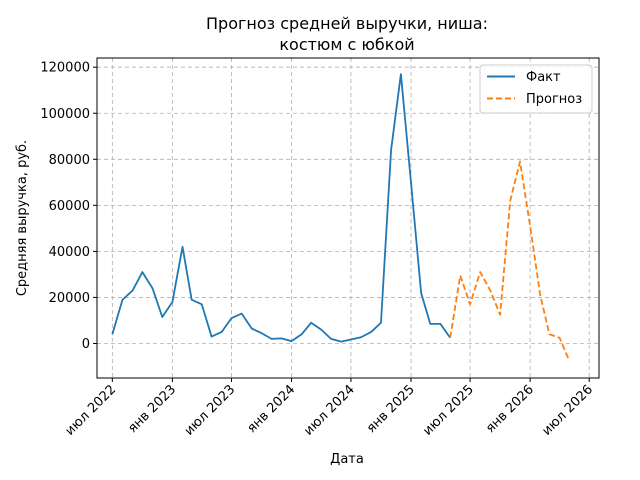 The height and width of the screenshot is (480, 640). Describe the element at coordinates (69, 160) in the screenshot. I see `y-tick-label: 80000` at that location.